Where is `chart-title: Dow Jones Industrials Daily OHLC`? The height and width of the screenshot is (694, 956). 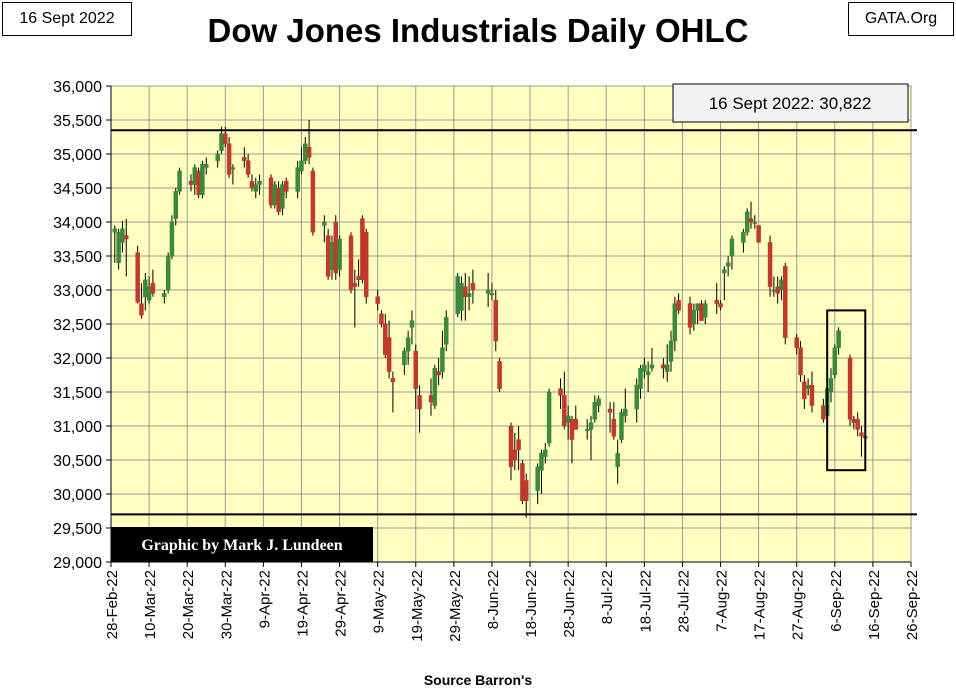
chart-title: Dow Jones Industrials Daily OHLC is located at coordinates (478, 30).